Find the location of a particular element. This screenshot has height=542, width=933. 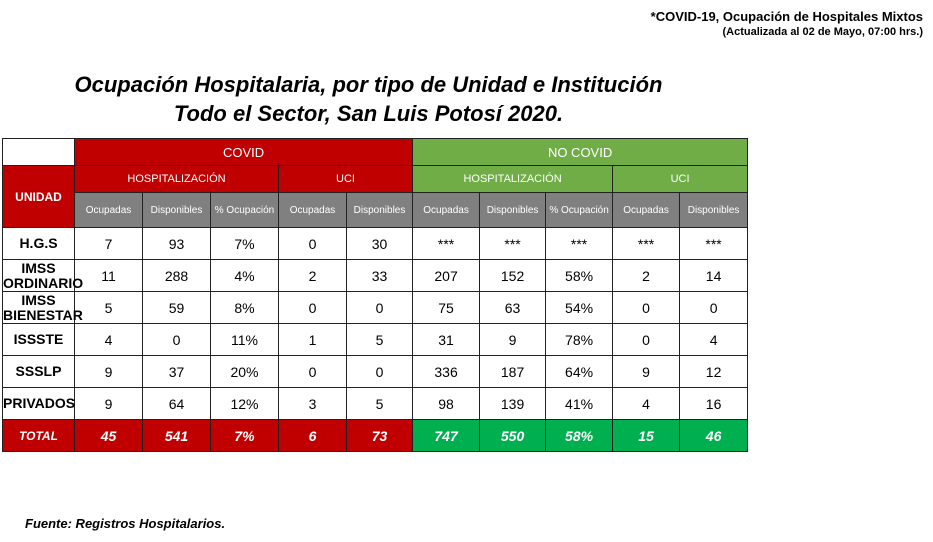

table-cell: 78% is located at coordinates (579, 339).